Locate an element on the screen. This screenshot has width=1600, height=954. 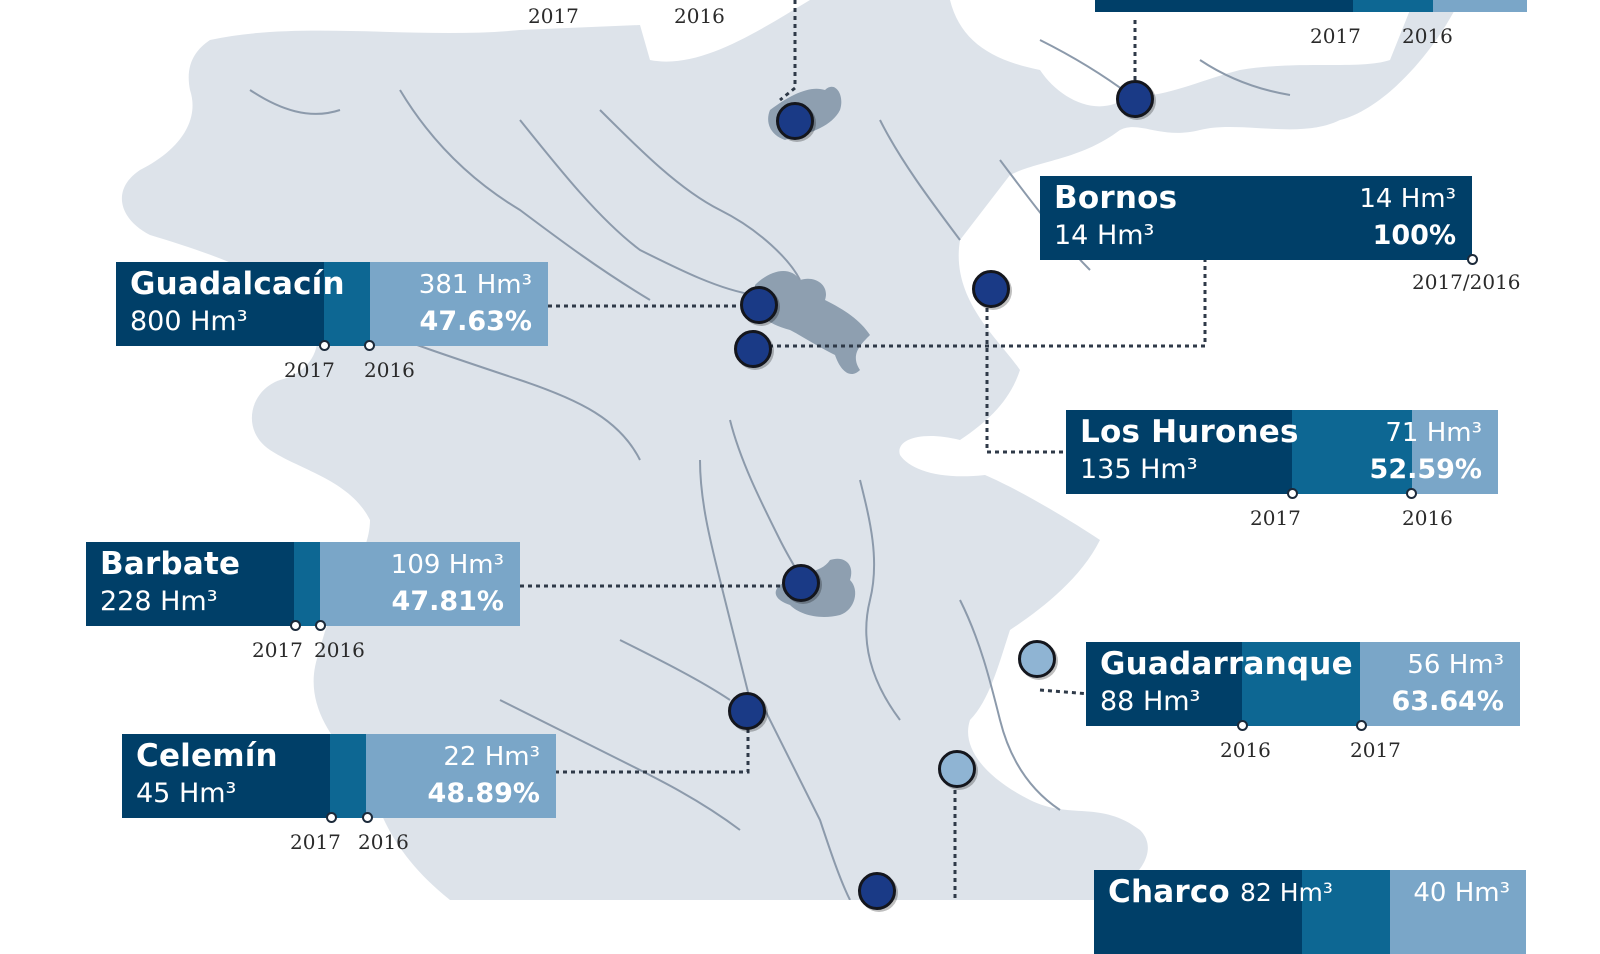
guadalcacin-reservoir-marker is located at coordinates (759, 305).